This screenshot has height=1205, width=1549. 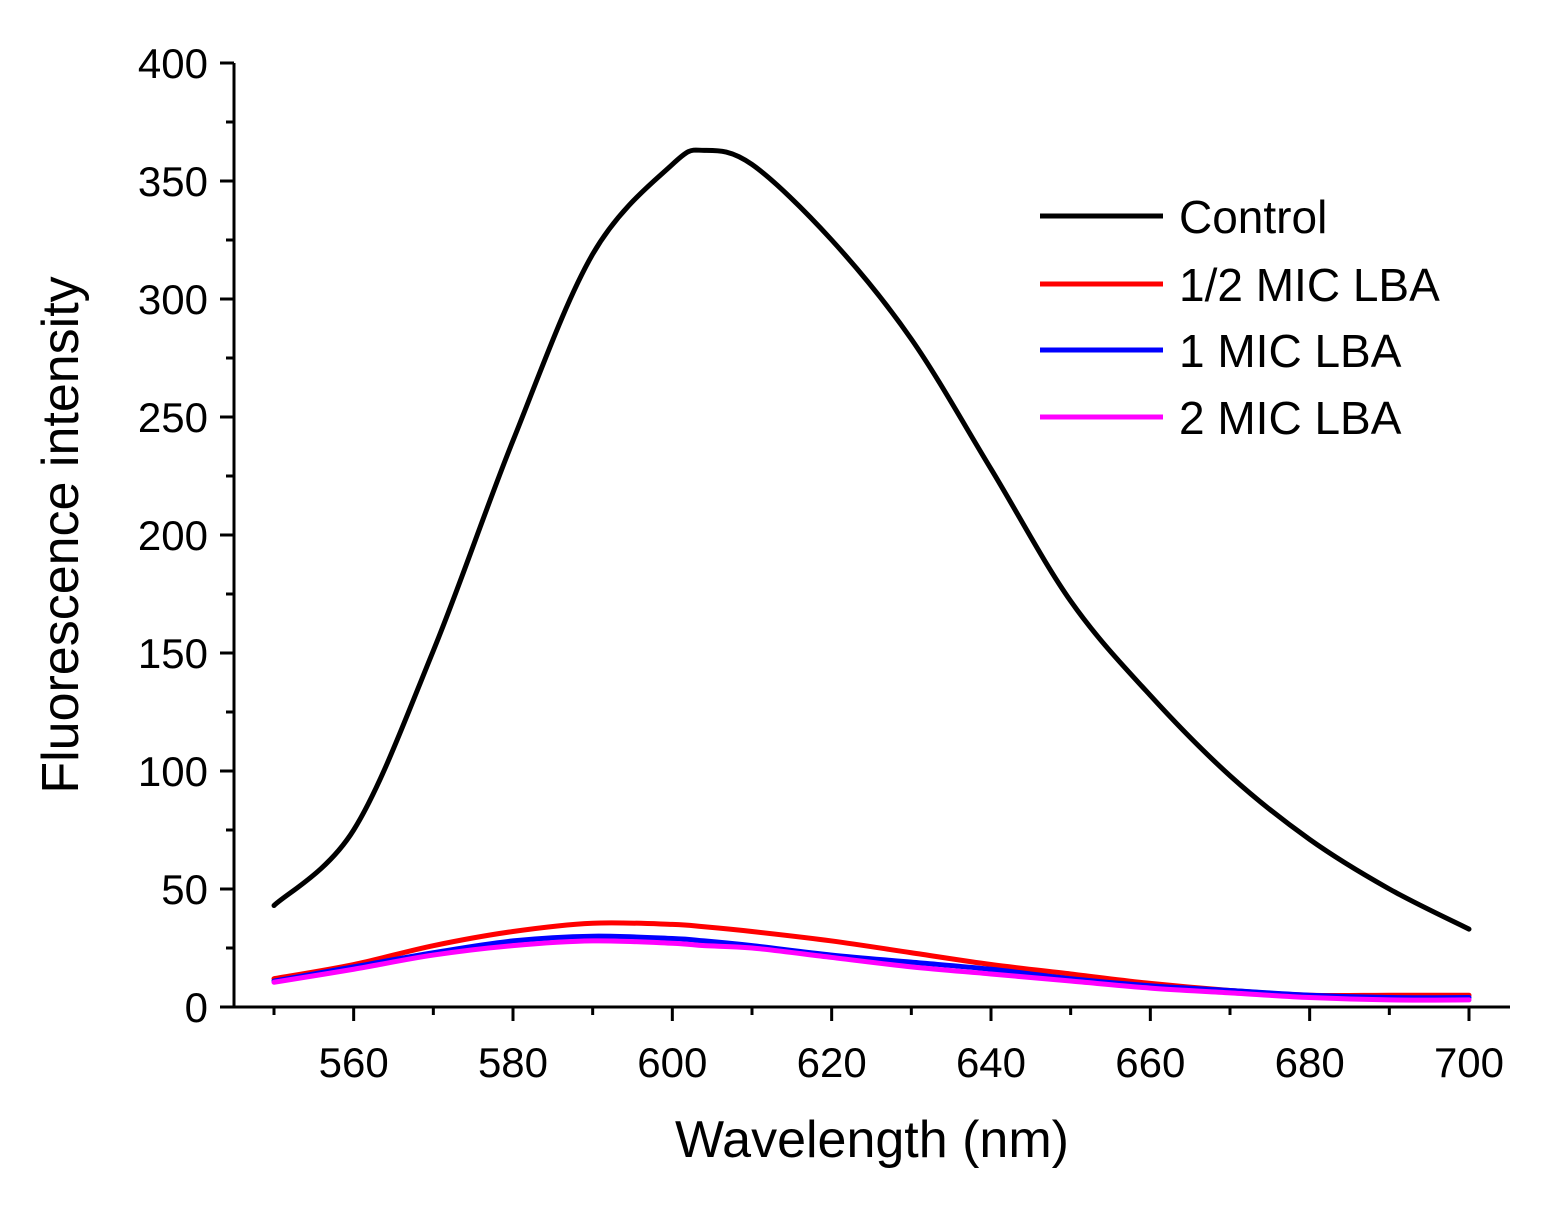 I want to click on y-axis-label: Fluorescence intensity, so click(x=61, y=534).